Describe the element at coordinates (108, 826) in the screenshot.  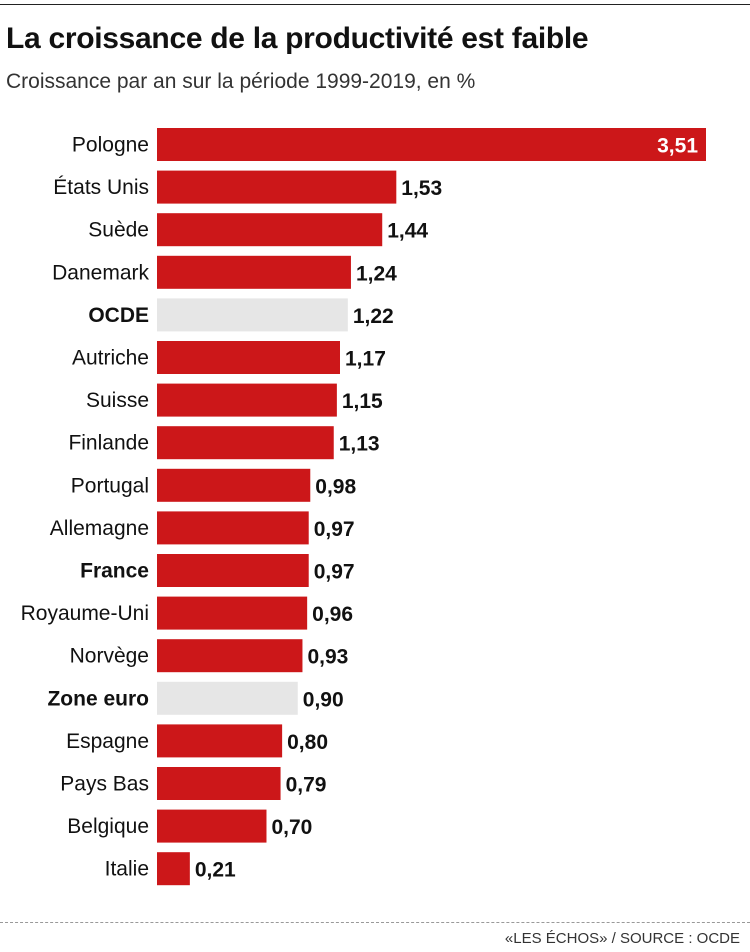
I see `category-label-belgique: Belgique` at that location.